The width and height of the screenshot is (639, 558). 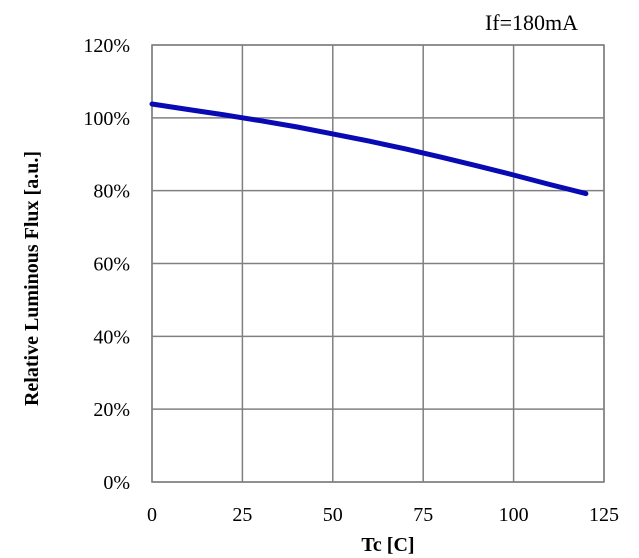 What do you see at coordinates (514, 515) in the screenshot?
I see `x-tick-label: 100` at bounding box center [514, 515].